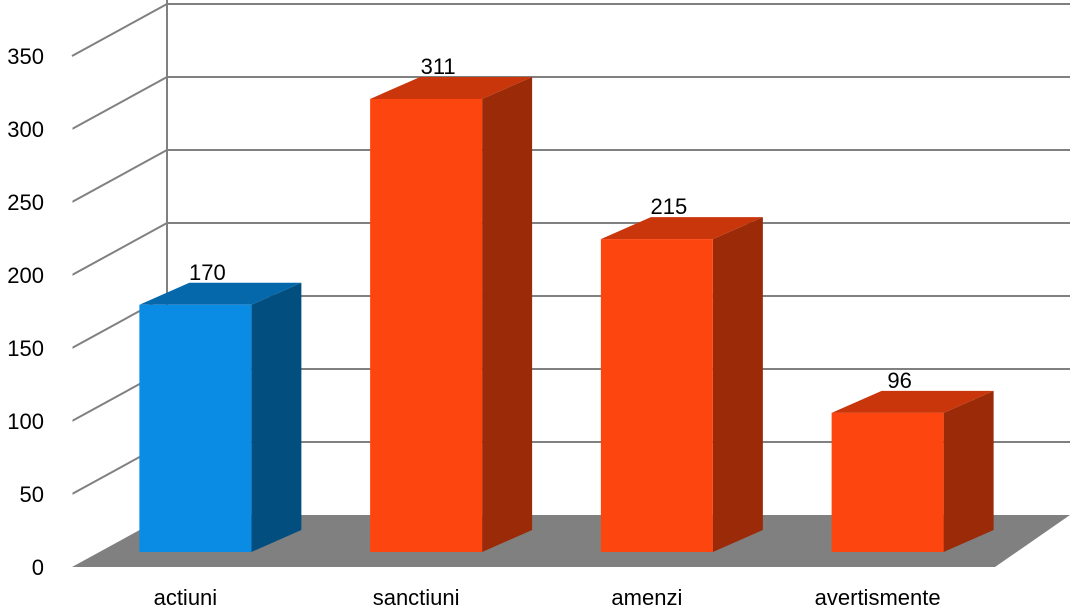 The image size is (1075, 613). I want to click on data-label: 215, so click(669, 206).